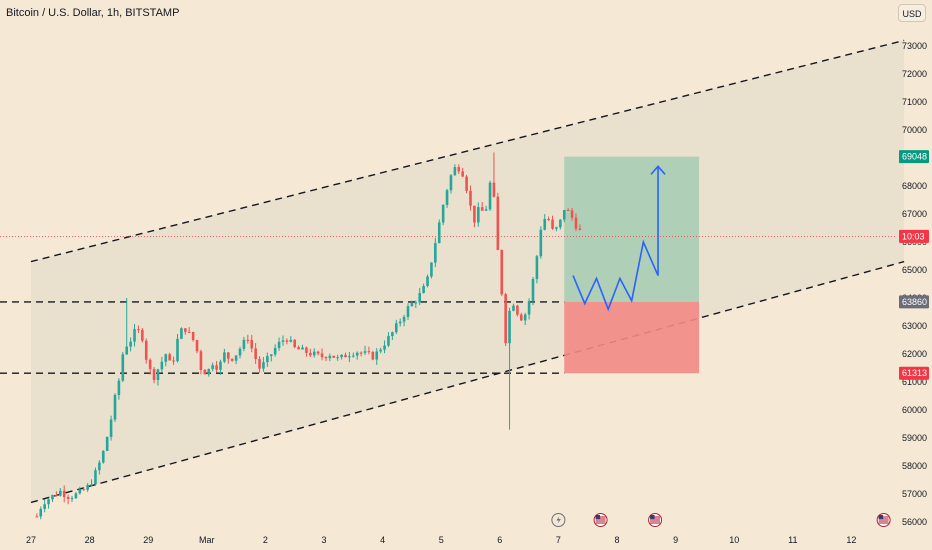 The image size is (932, 550). Describe the element at coordinates (323, 540) in the screenshot. I see `x-tick-label: 3` at that location.